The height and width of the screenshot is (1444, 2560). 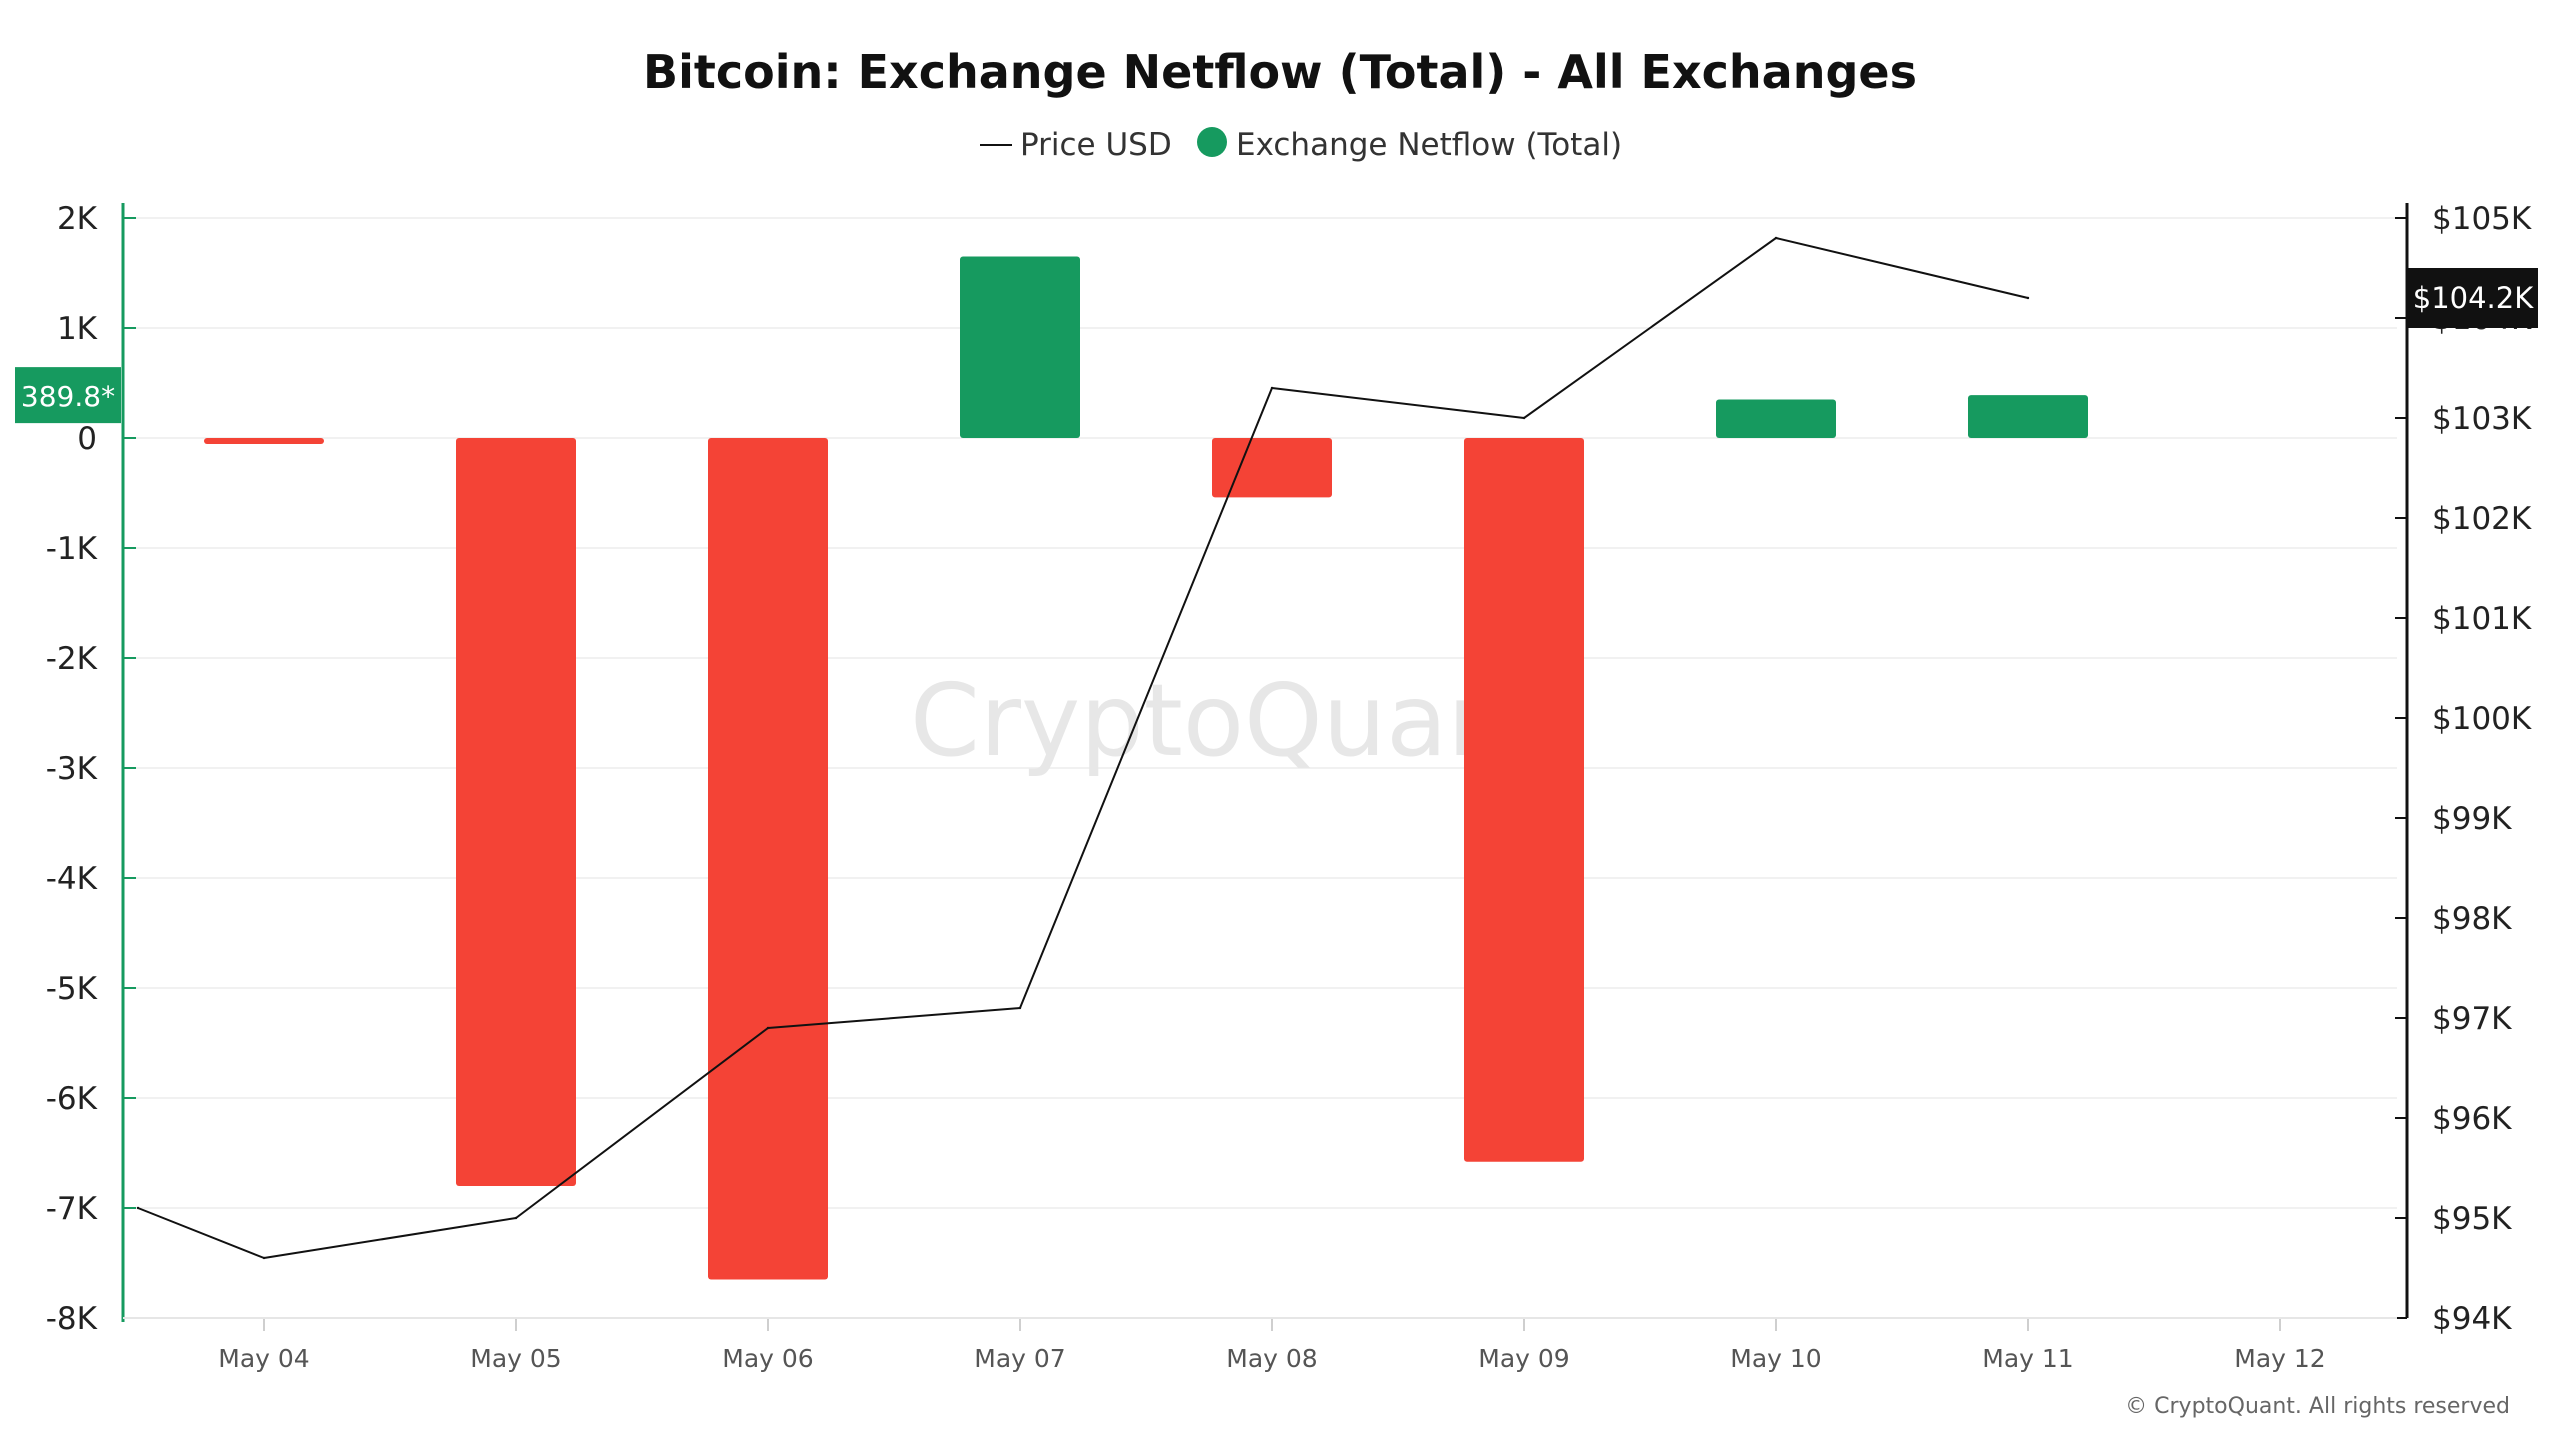 I want to click on legend: Price USD Exchange Netflow (Total), so click(x=1301, y=145).